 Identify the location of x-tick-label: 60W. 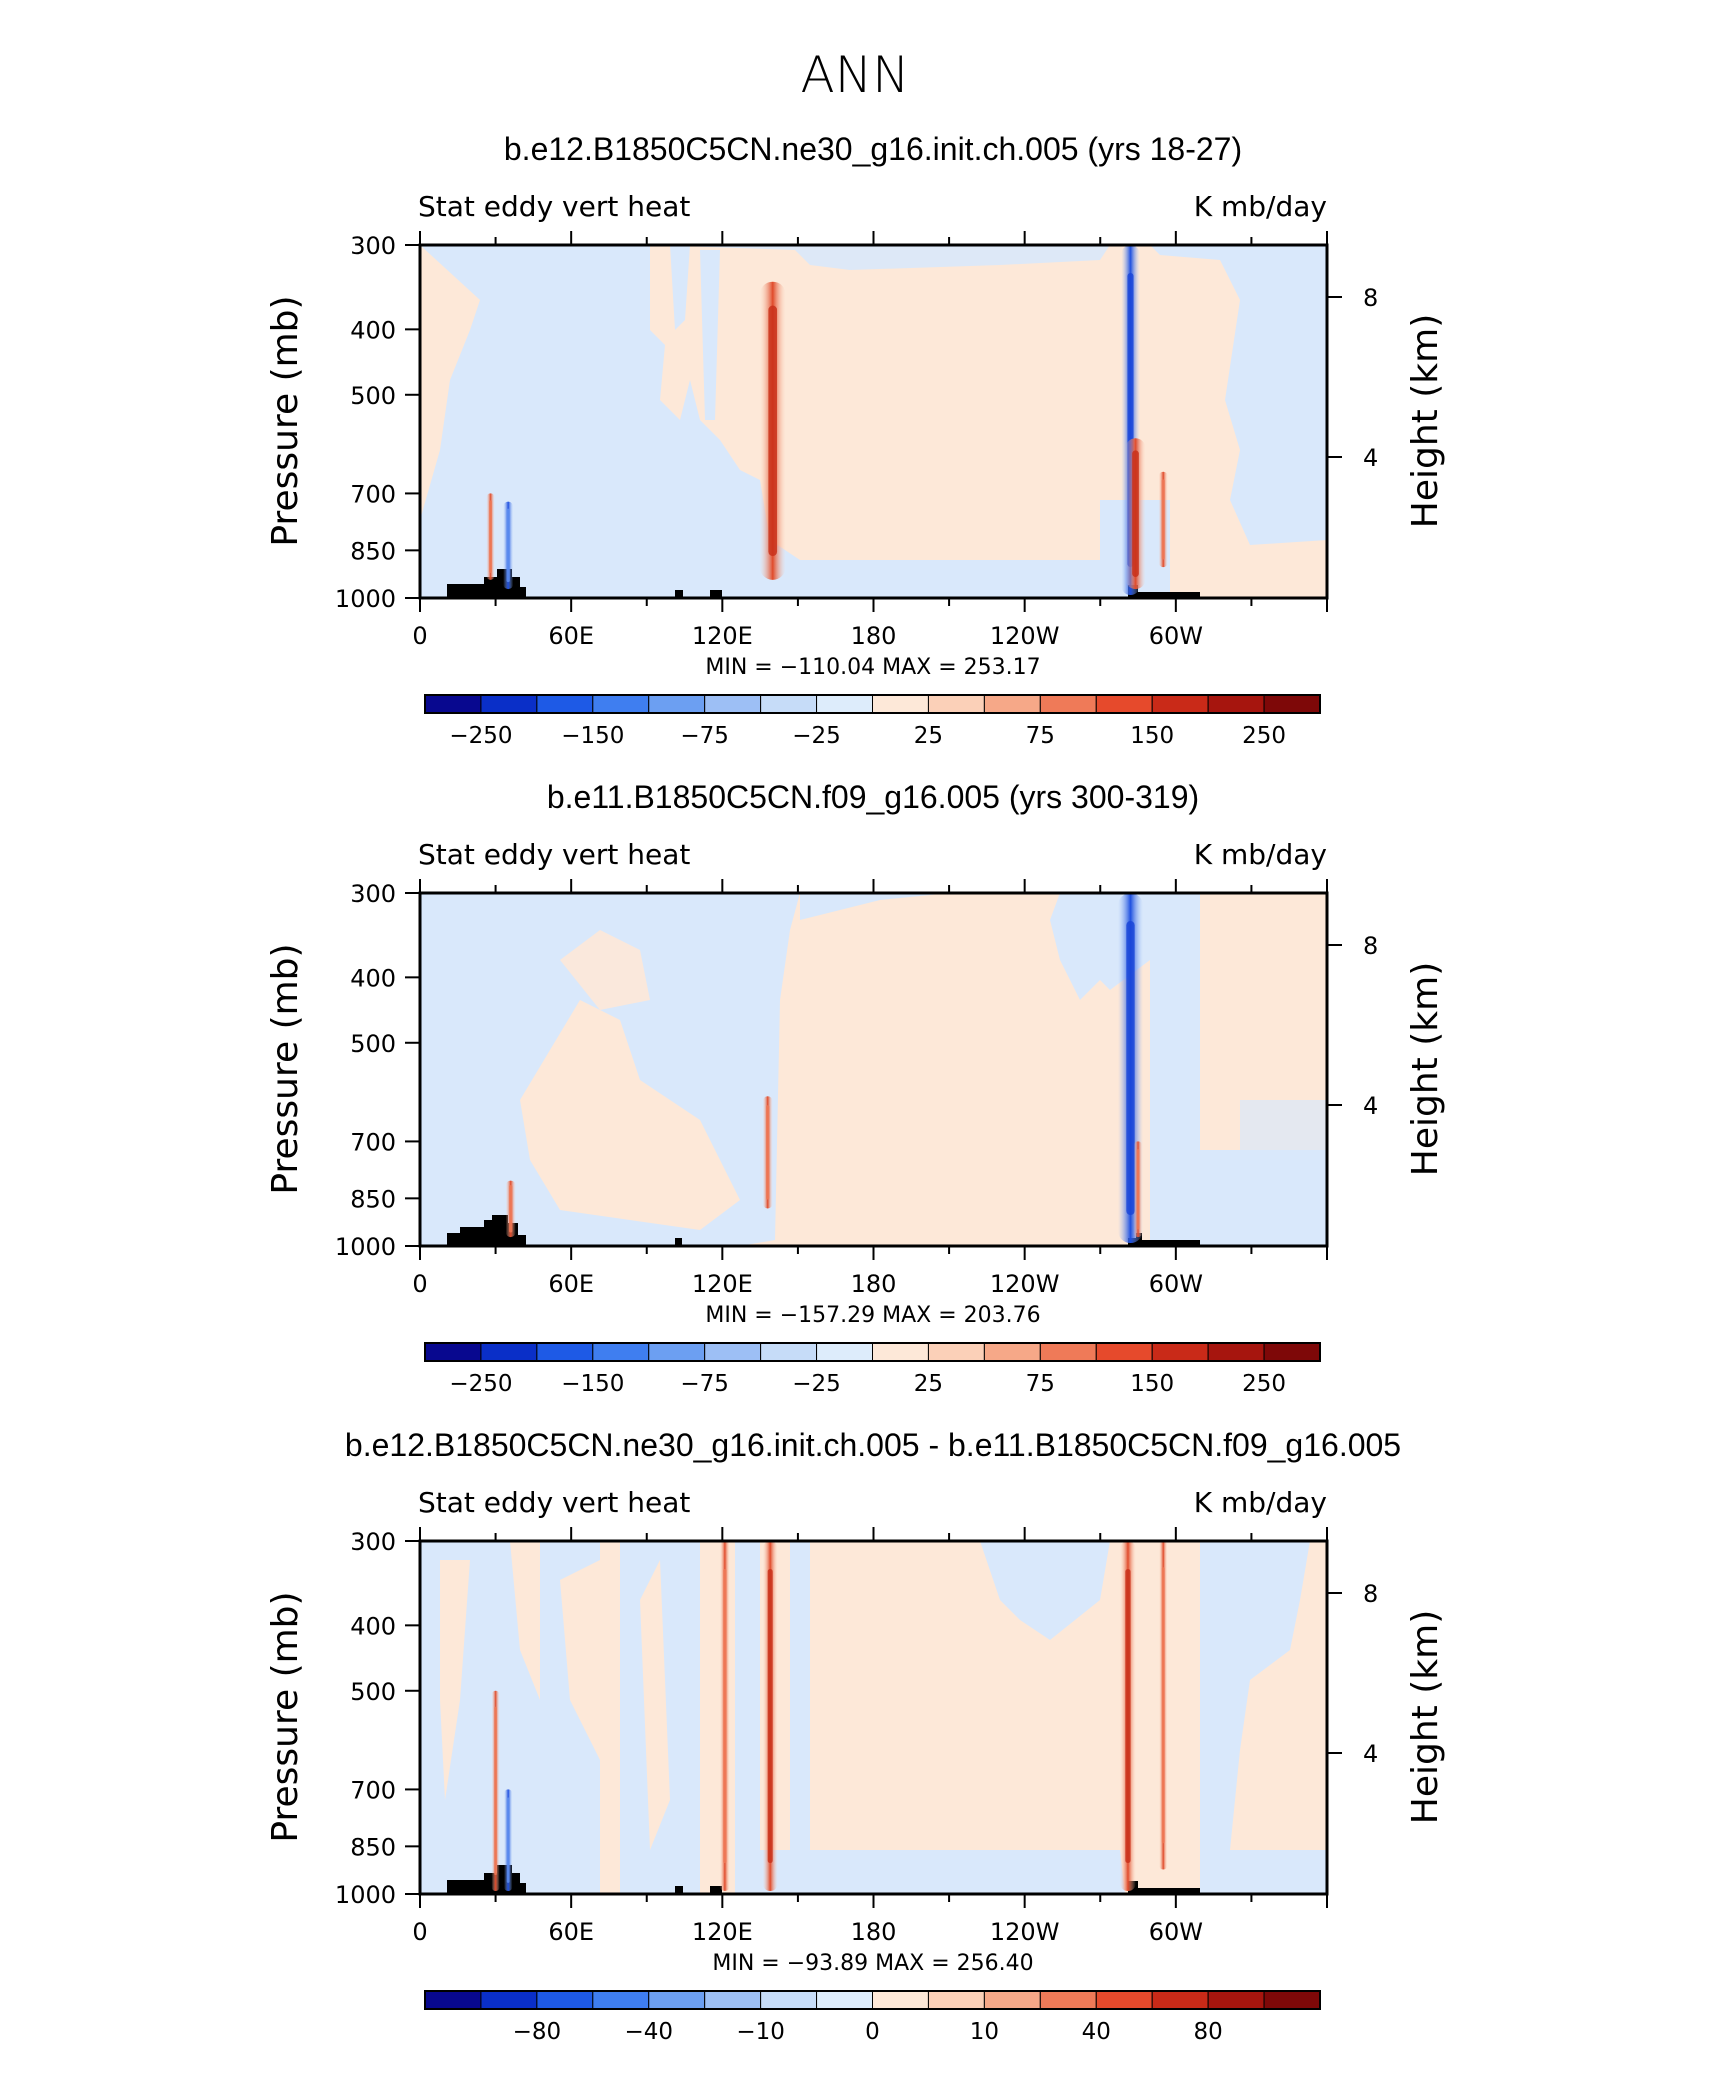
(1176, 636).